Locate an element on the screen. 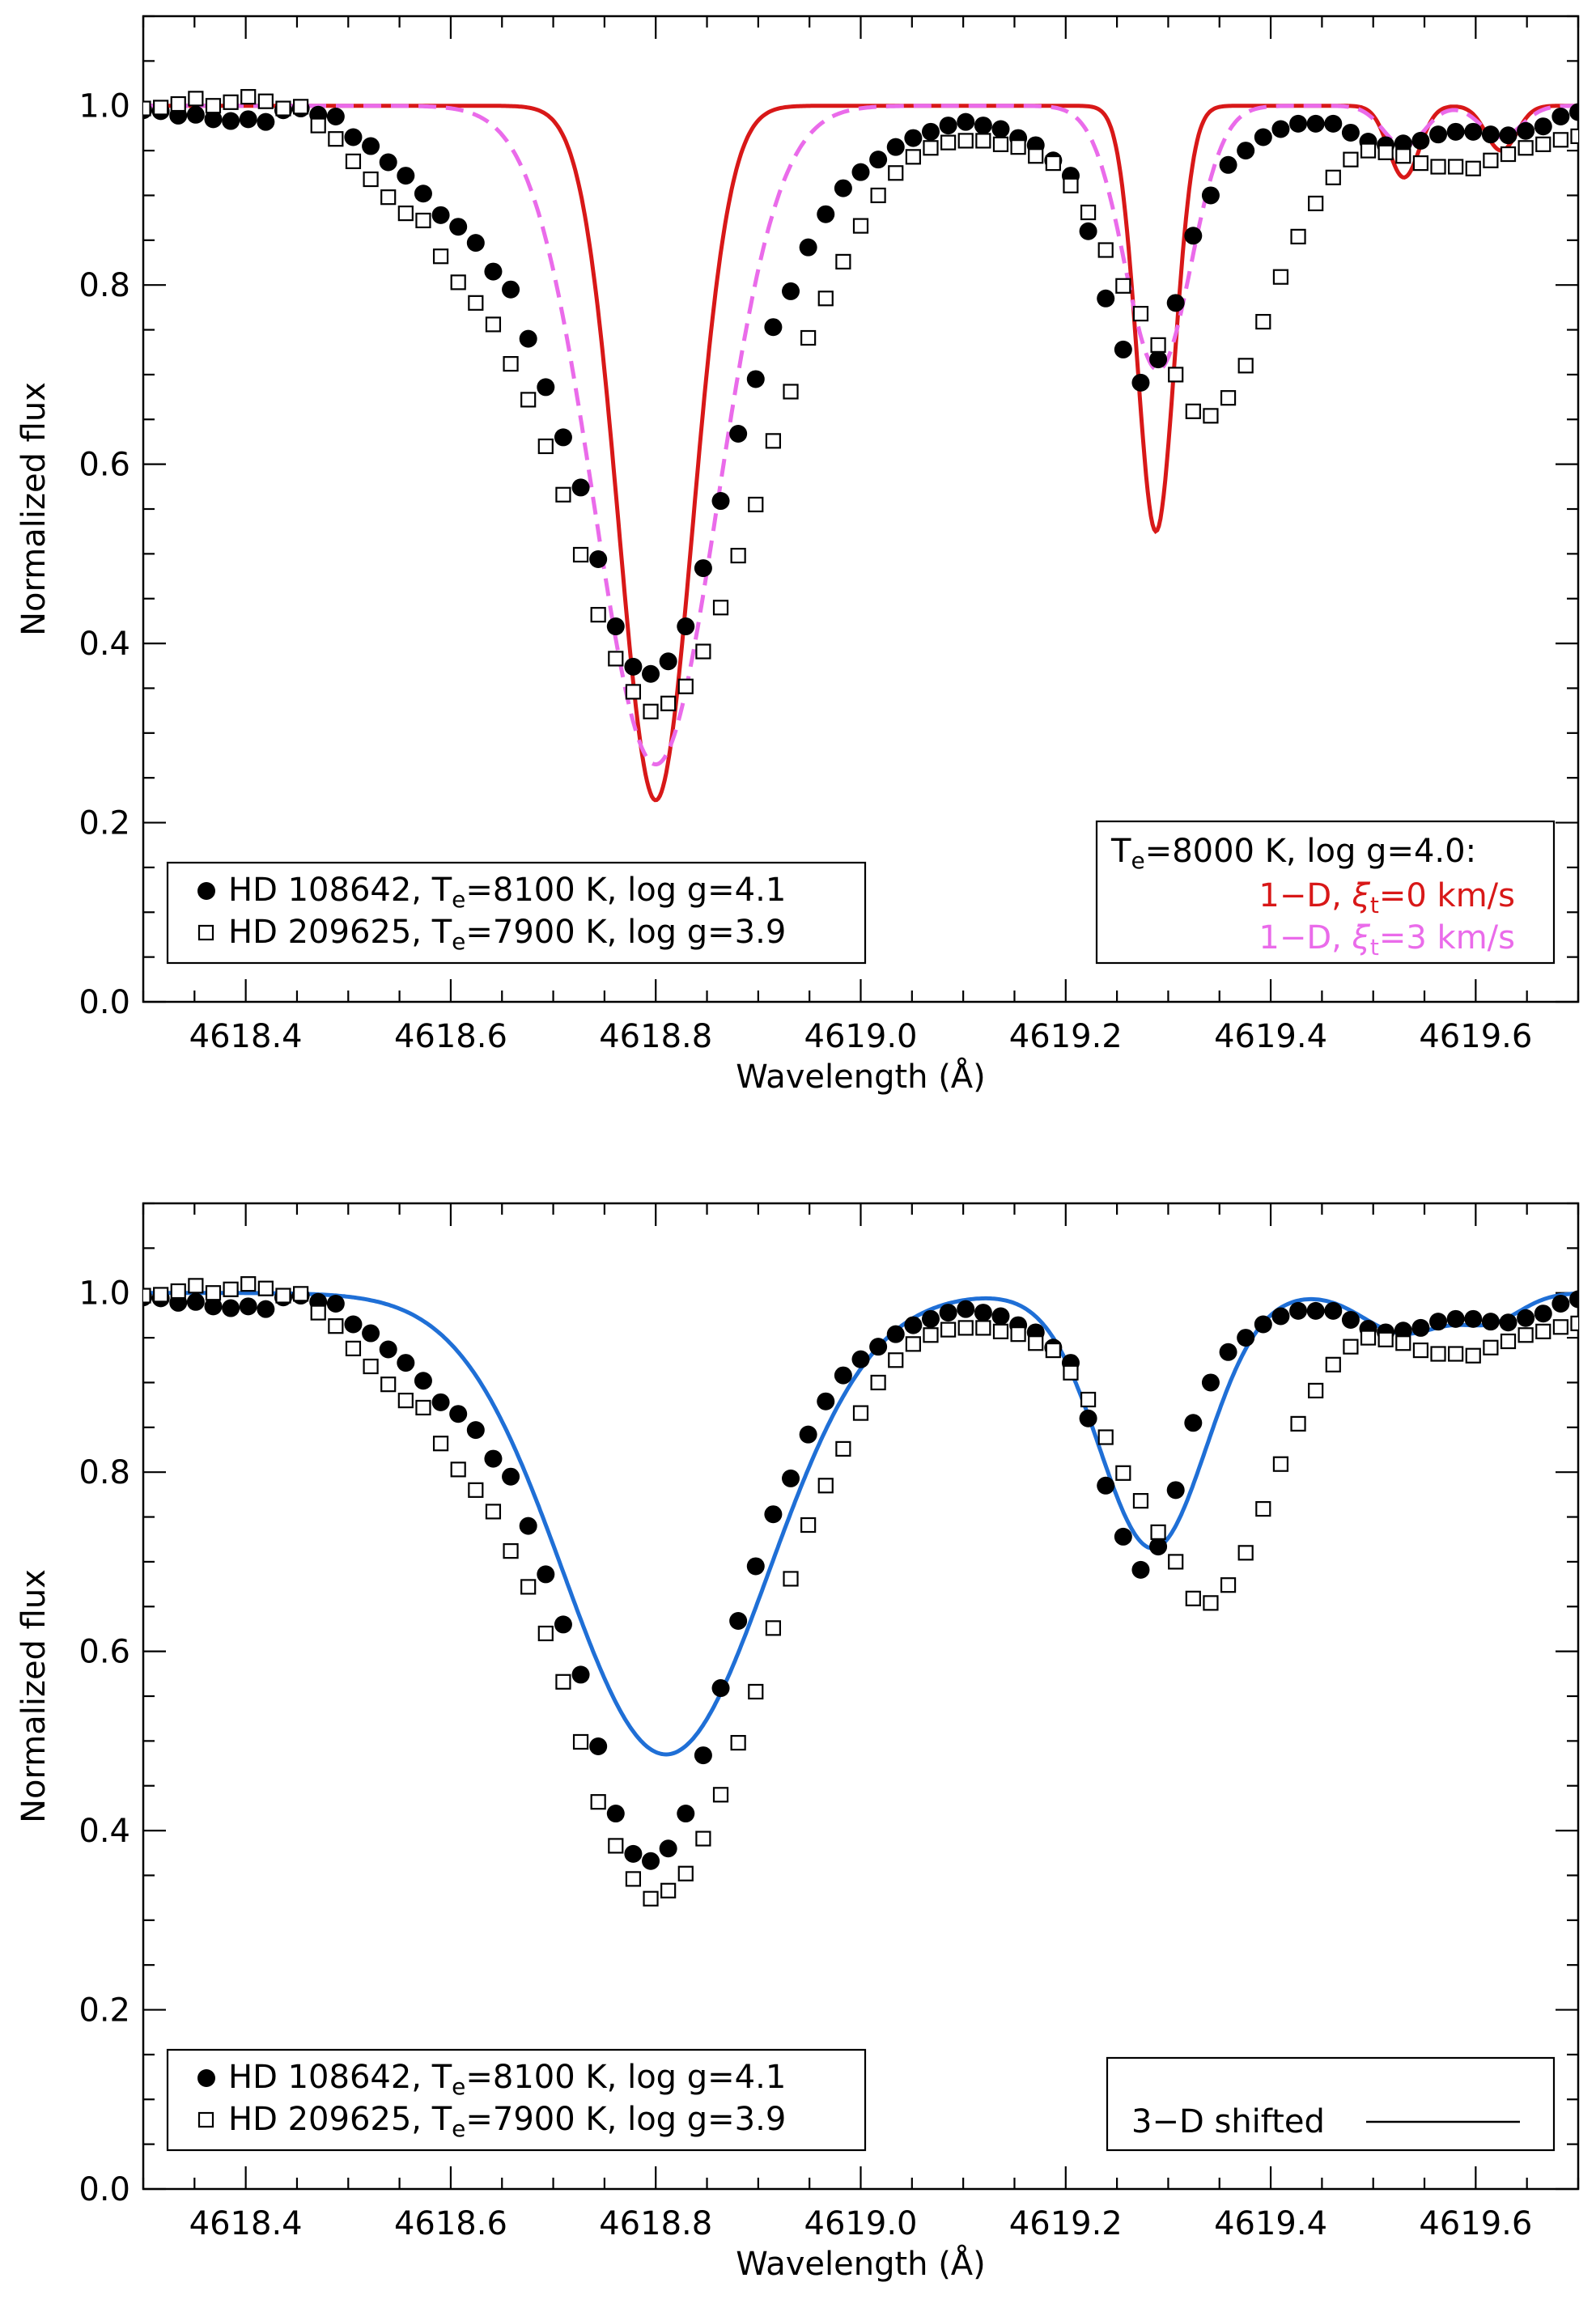  star-legend-entry: HD 108642, Te=8100 K, log g=4.1 is located at coordinates (507, 892).